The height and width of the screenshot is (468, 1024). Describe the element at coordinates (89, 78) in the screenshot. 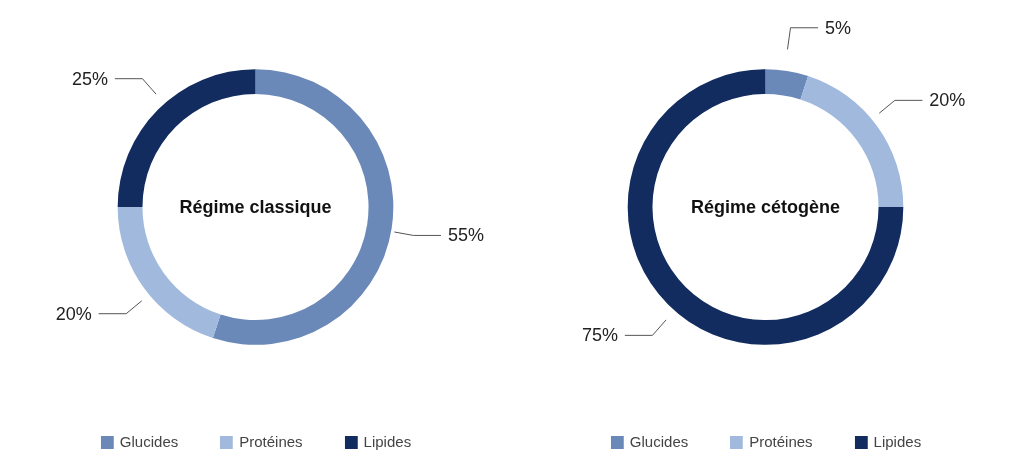

I see `data-label: 25%` at that location.